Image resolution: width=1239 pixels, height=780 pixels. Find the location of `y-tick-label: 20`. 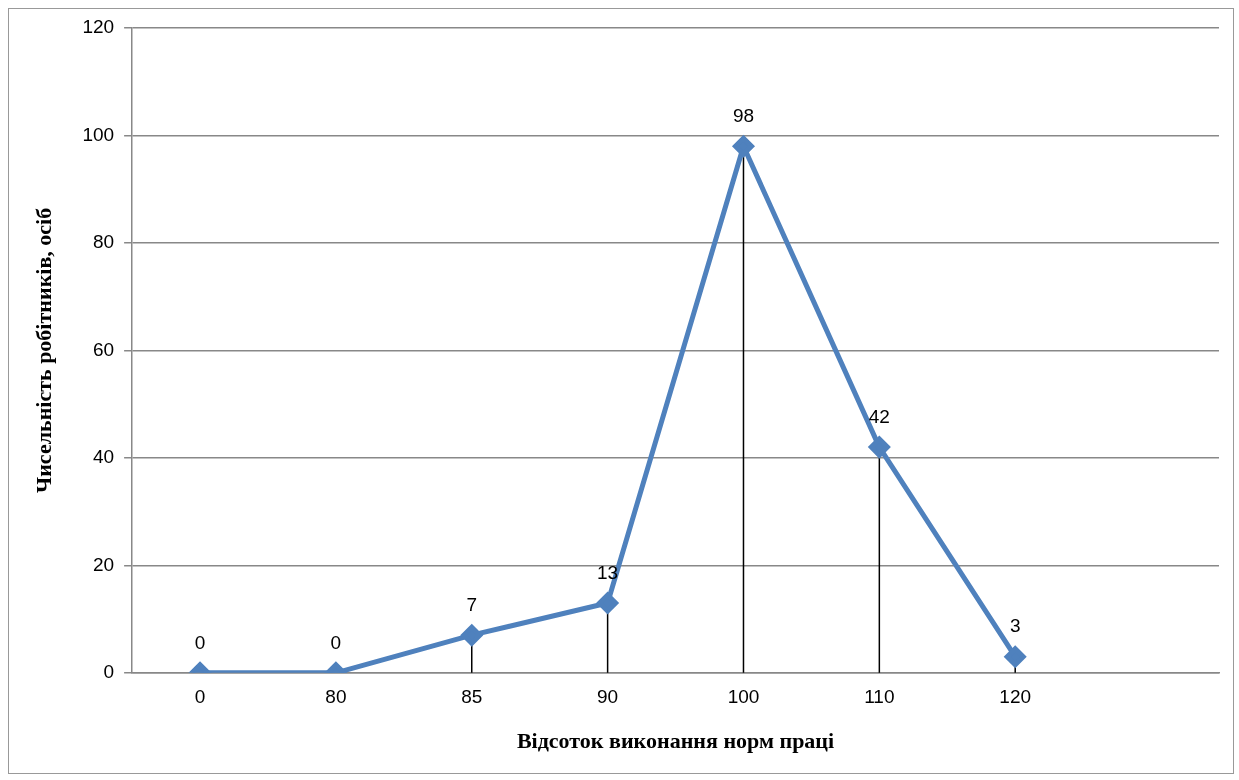

y-tick-label: 20 is located at coordinates (103, 564).